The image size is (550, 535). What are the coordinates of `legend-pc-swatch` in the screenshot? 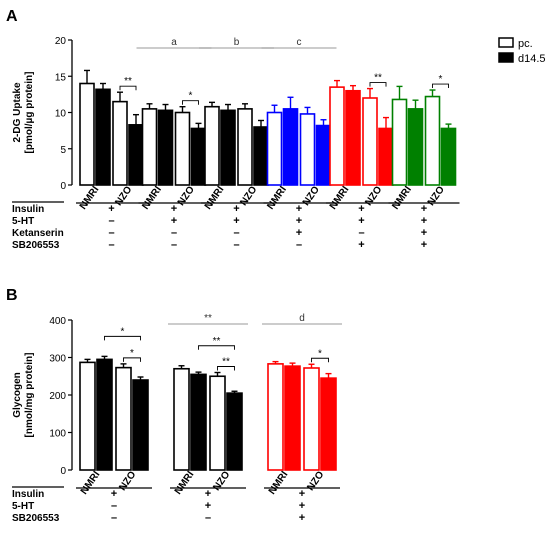 It's located at (506, 42).